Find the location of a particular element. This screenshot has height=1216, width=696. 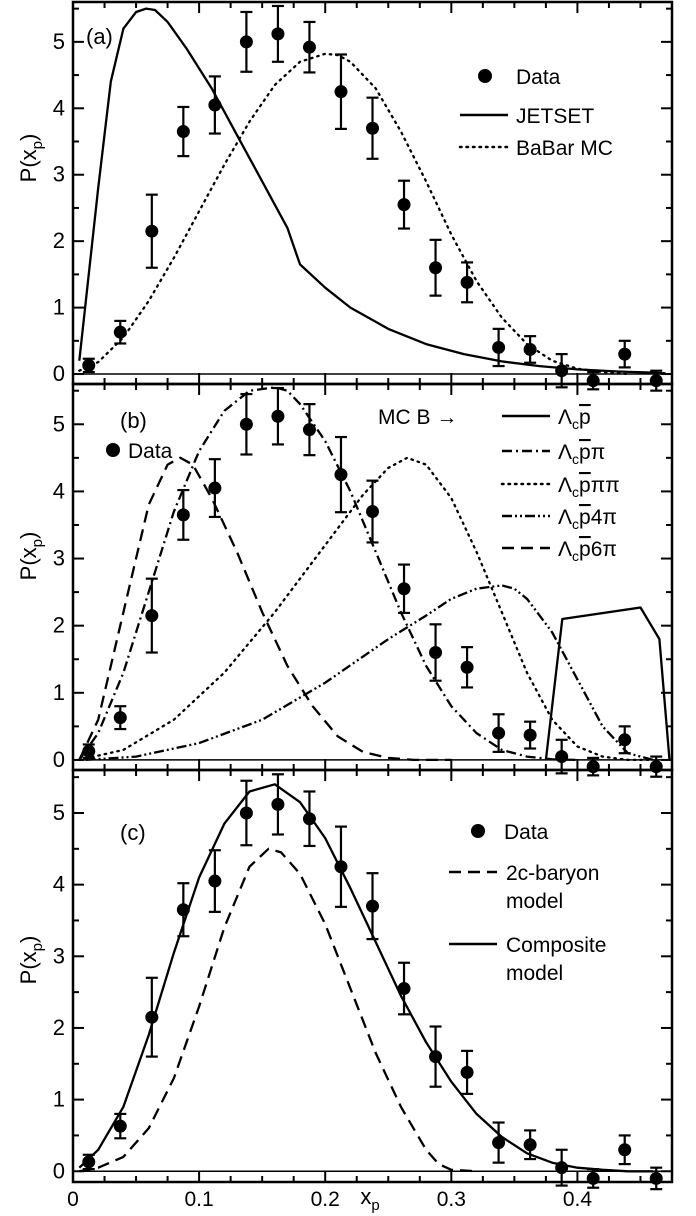

legend-c-composite-label-2: model is located at coordinates (534, 973).